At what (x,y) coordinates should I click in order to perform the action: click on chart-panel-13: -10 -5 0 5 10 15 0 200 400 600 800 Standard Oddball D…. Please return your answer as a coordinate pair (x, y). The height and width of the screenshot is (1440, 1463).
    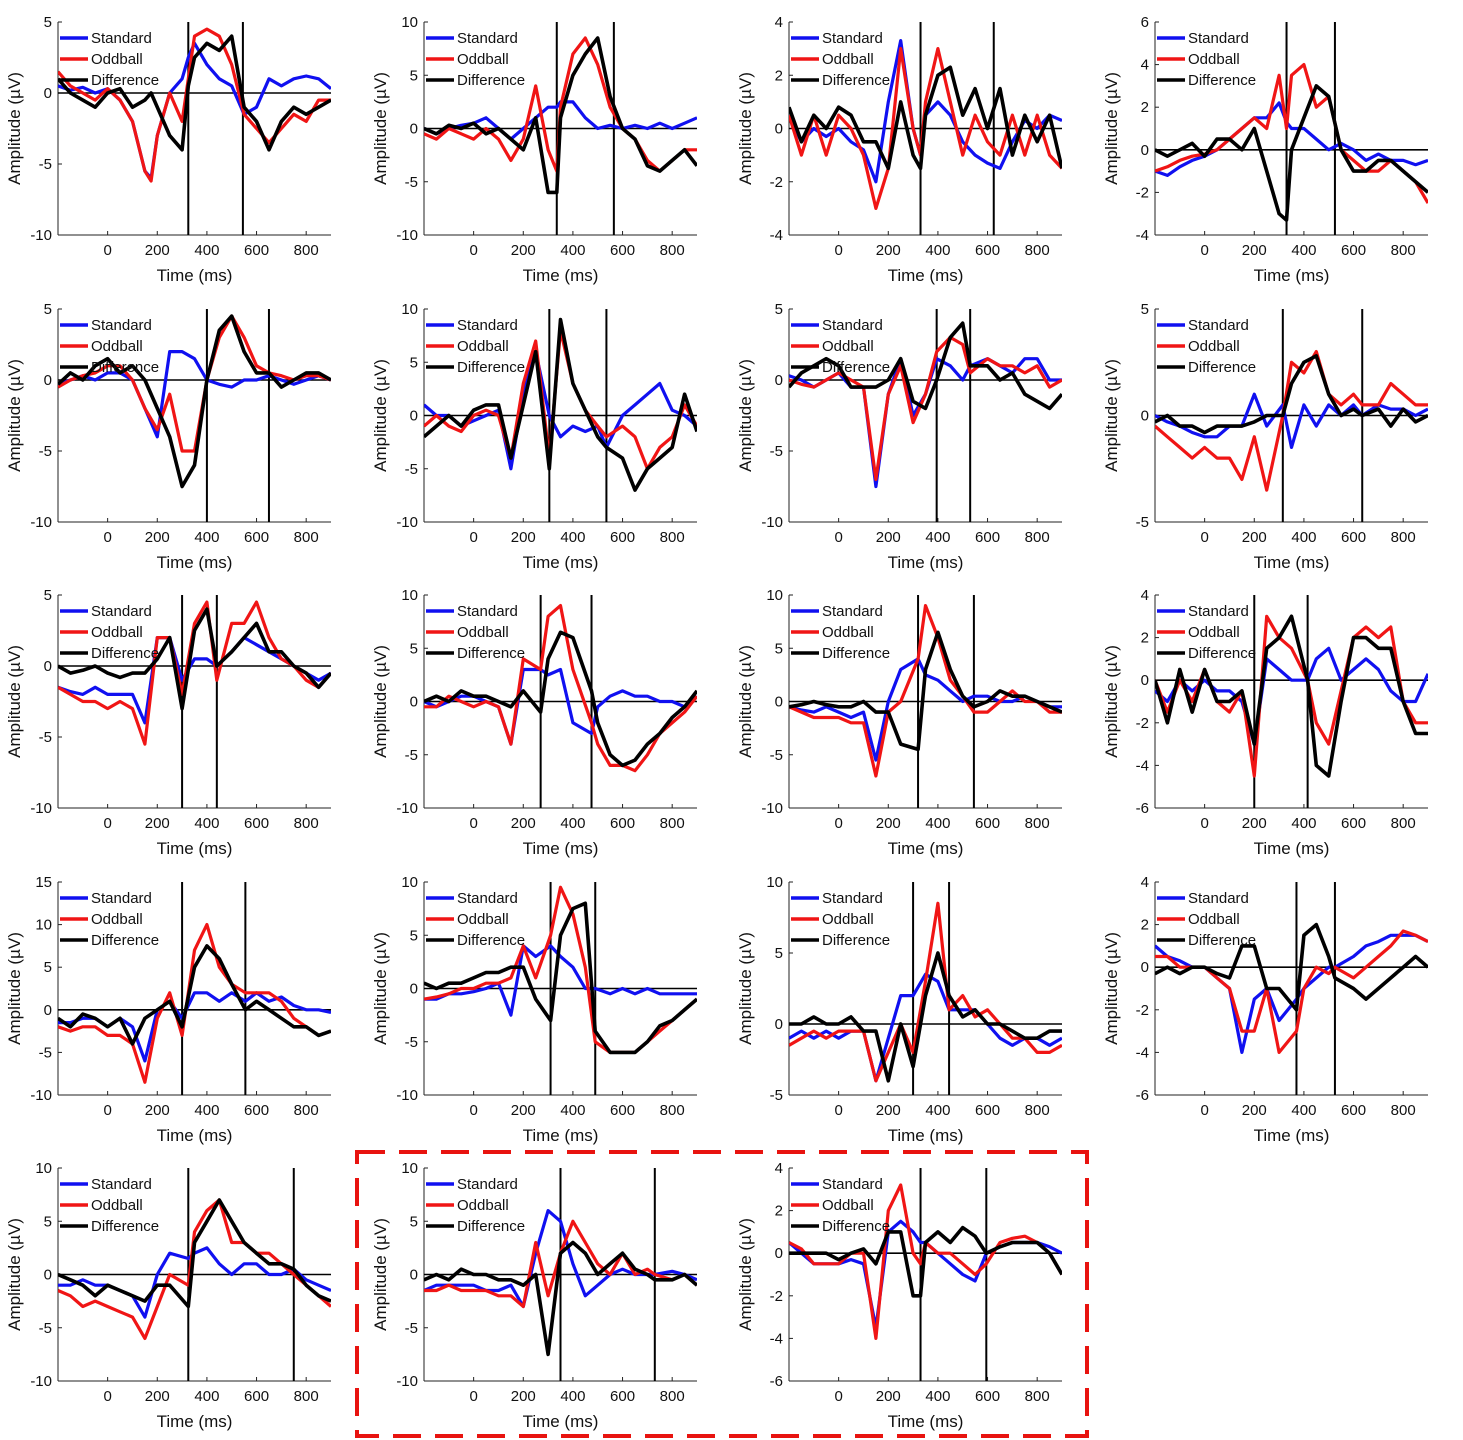
    Looking at the image, I should click on (168, 1009).